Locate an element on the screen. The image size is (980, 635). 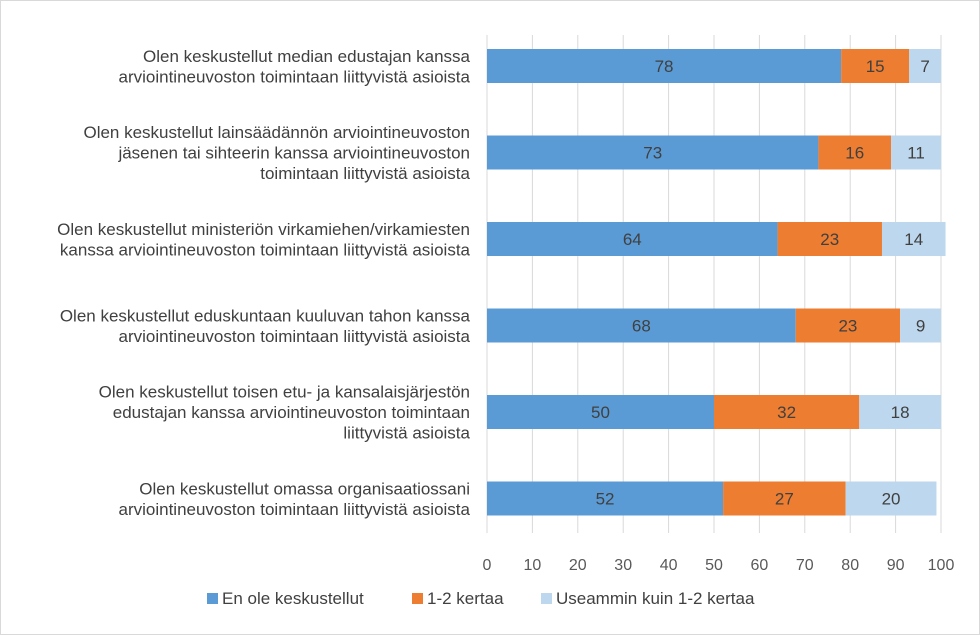
data-label: 15 is located at coordinates (875, 66).